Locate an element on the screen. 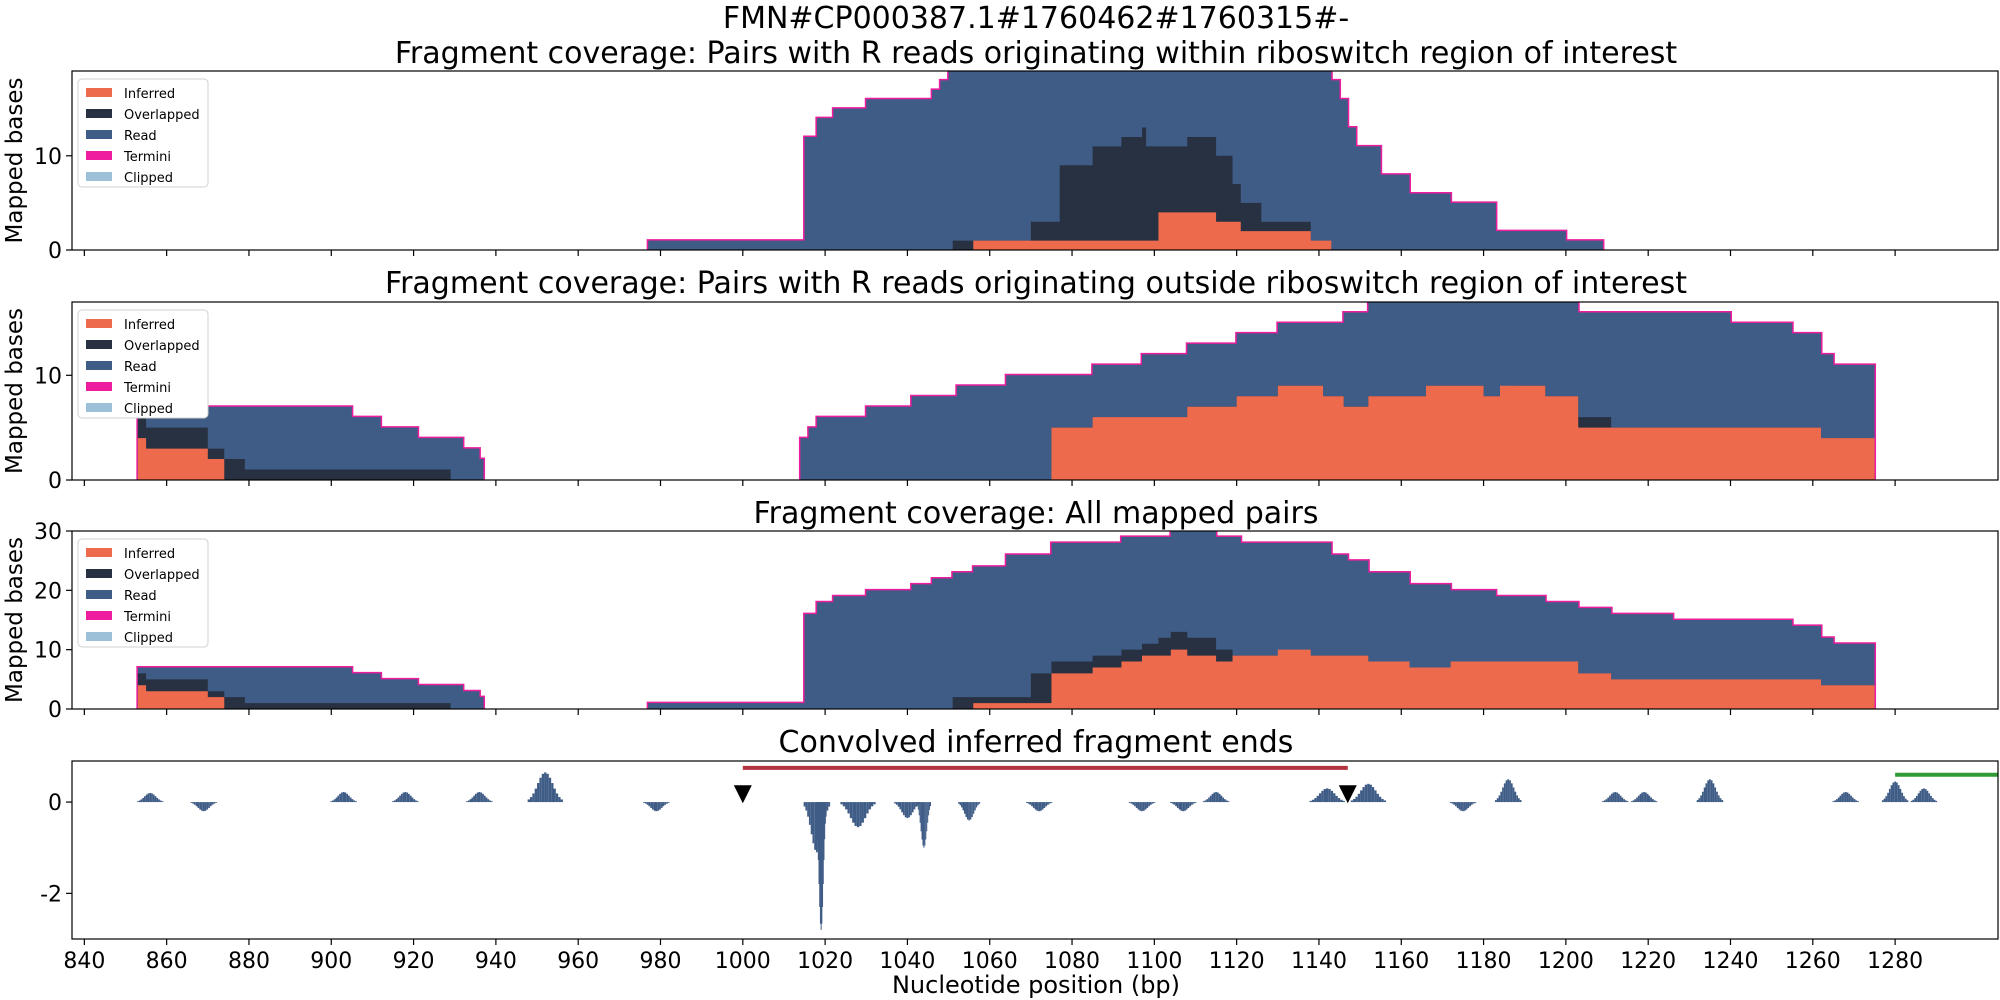  legend-label-read: Read is located at coordinates (140, 596).